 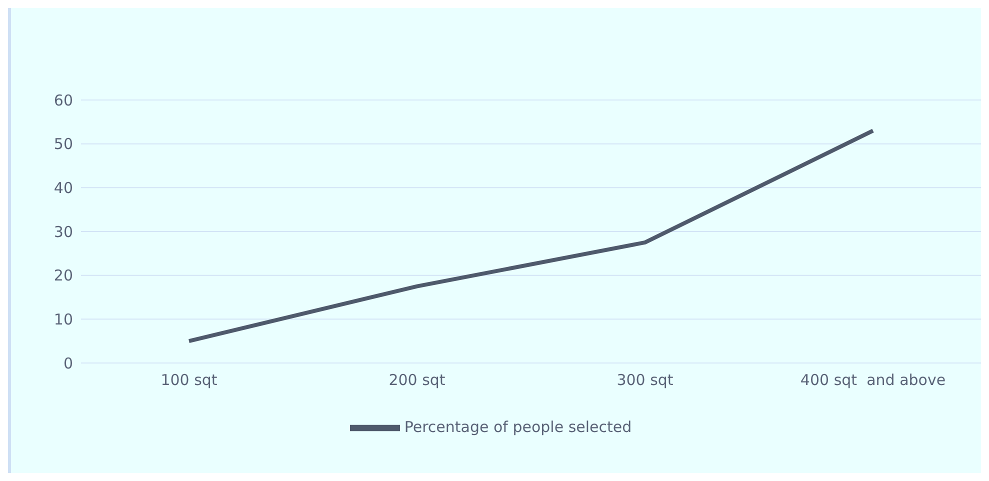 I want to click on y-tick-label: 40, so click(x=63, y=187).